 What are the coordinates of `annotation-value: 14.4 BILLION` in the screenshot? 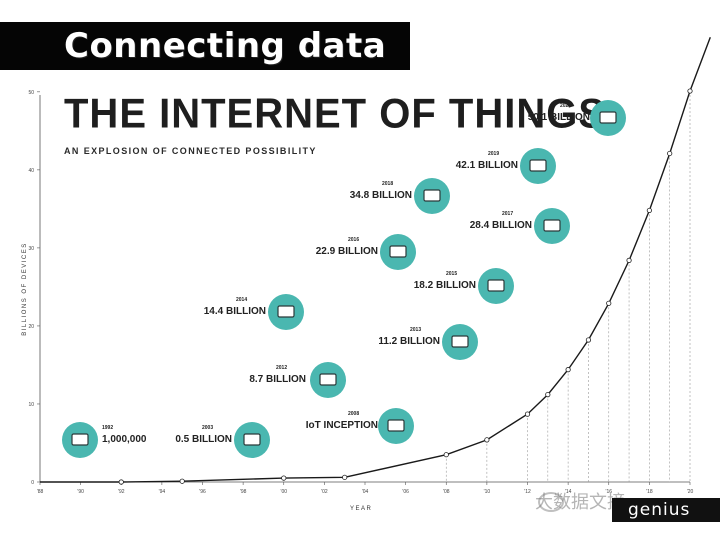 It's located at (235, 311).